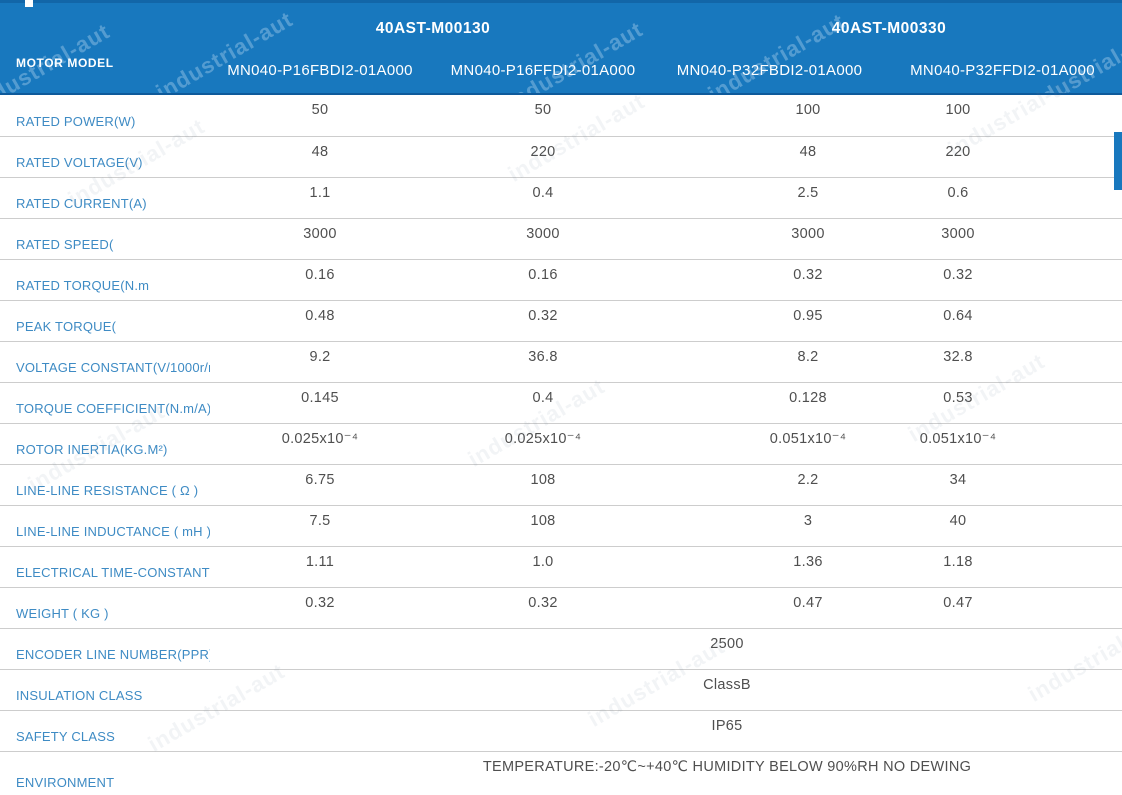  Describe the element at coordinates (65, 63) in the screenshot. I see `motor-model-label: MOTOR MODEL` at that location.